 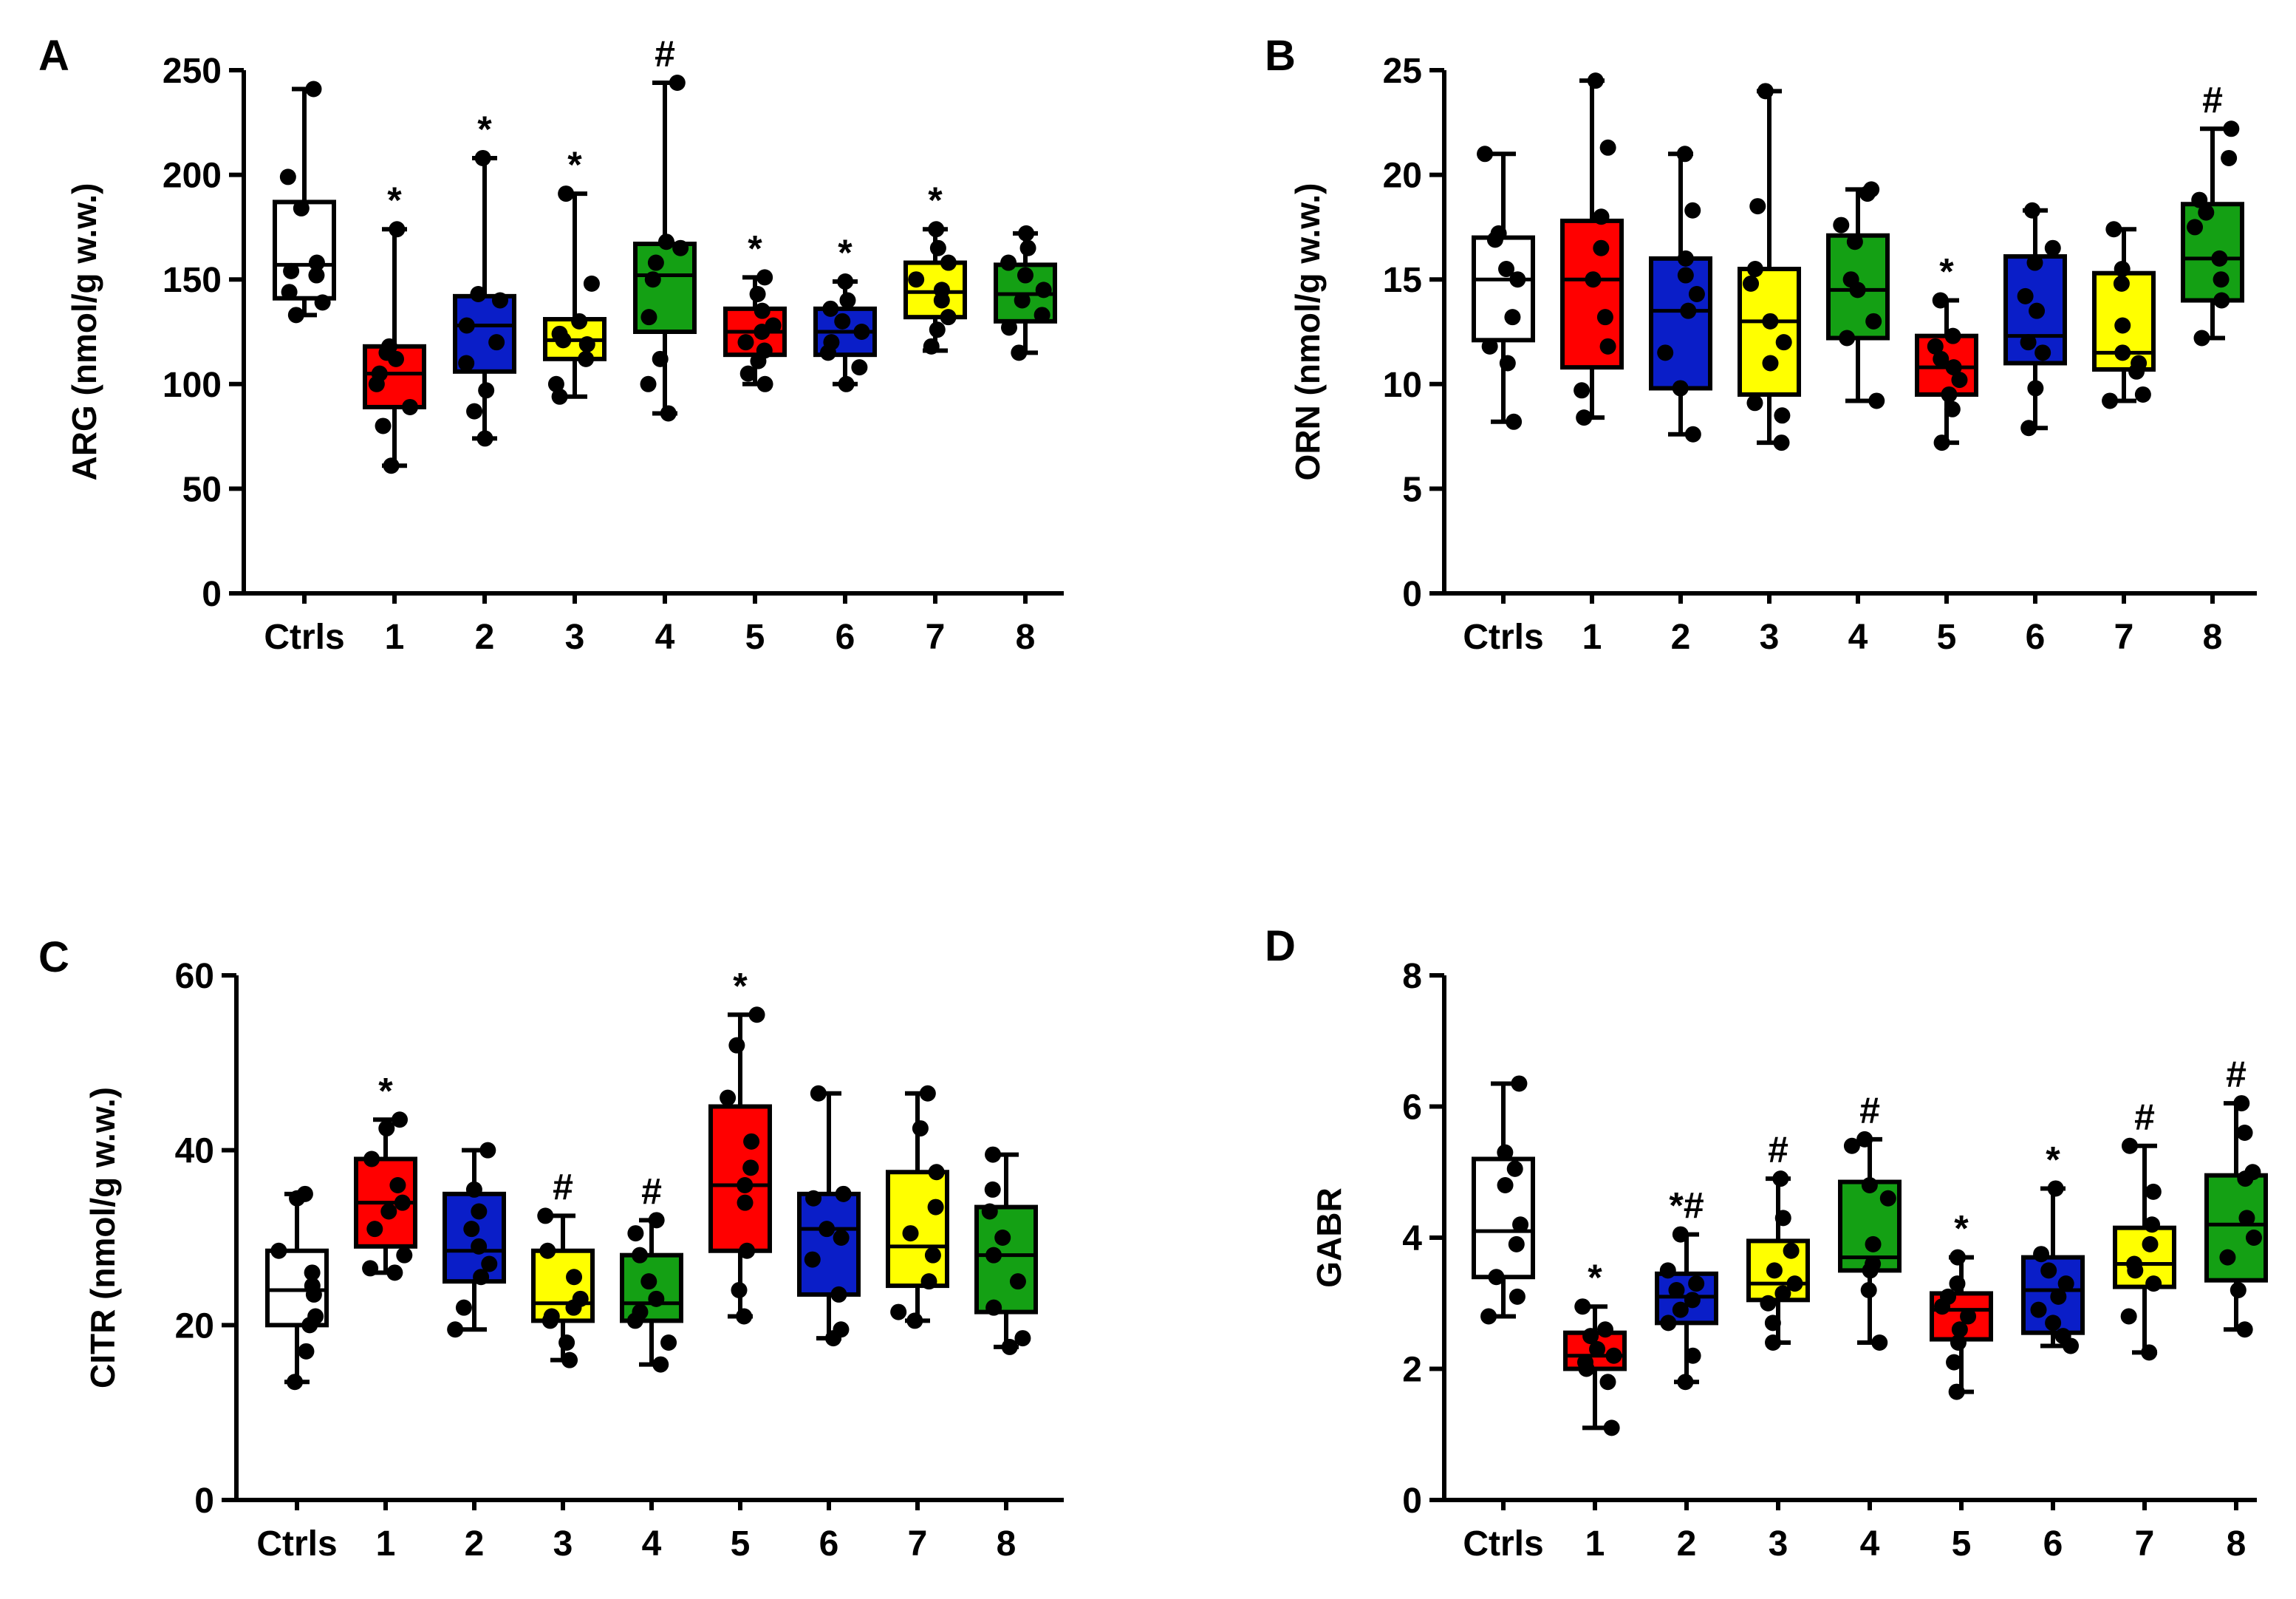 What do you see at coordinates (204, 1501) in the screenshot?
I see `y-tick-label: 0` at bounding box center [204, 1501].